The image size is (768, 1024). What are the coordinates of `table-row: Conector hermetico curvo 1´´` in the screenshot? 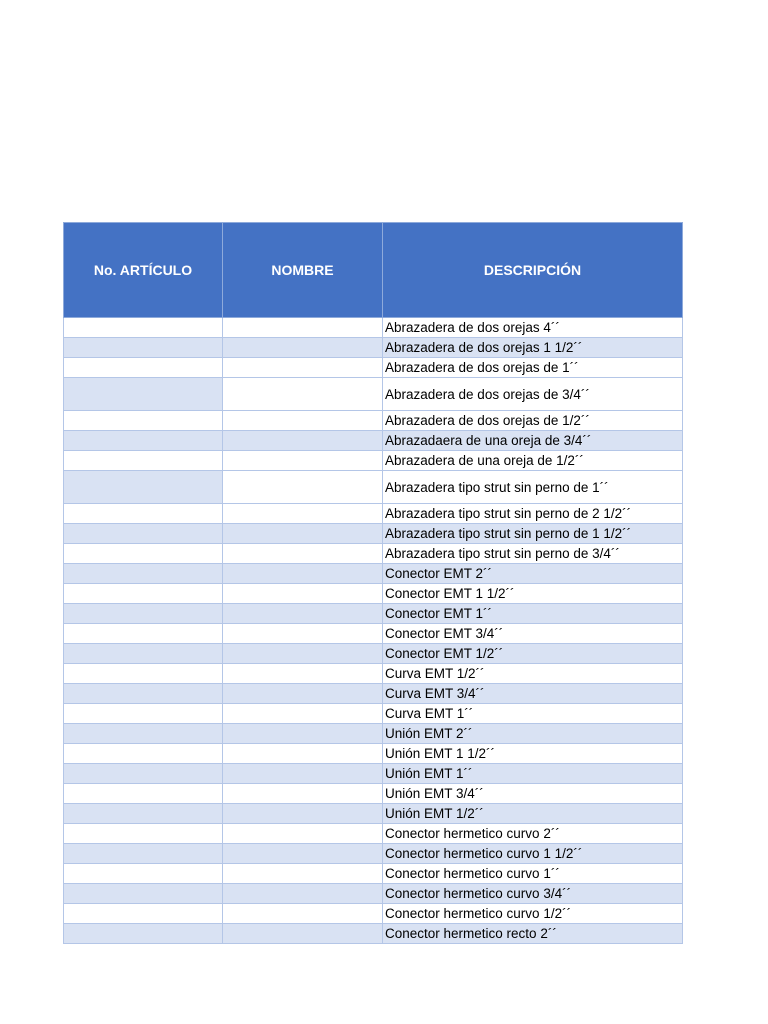 It's located at (373, 873).